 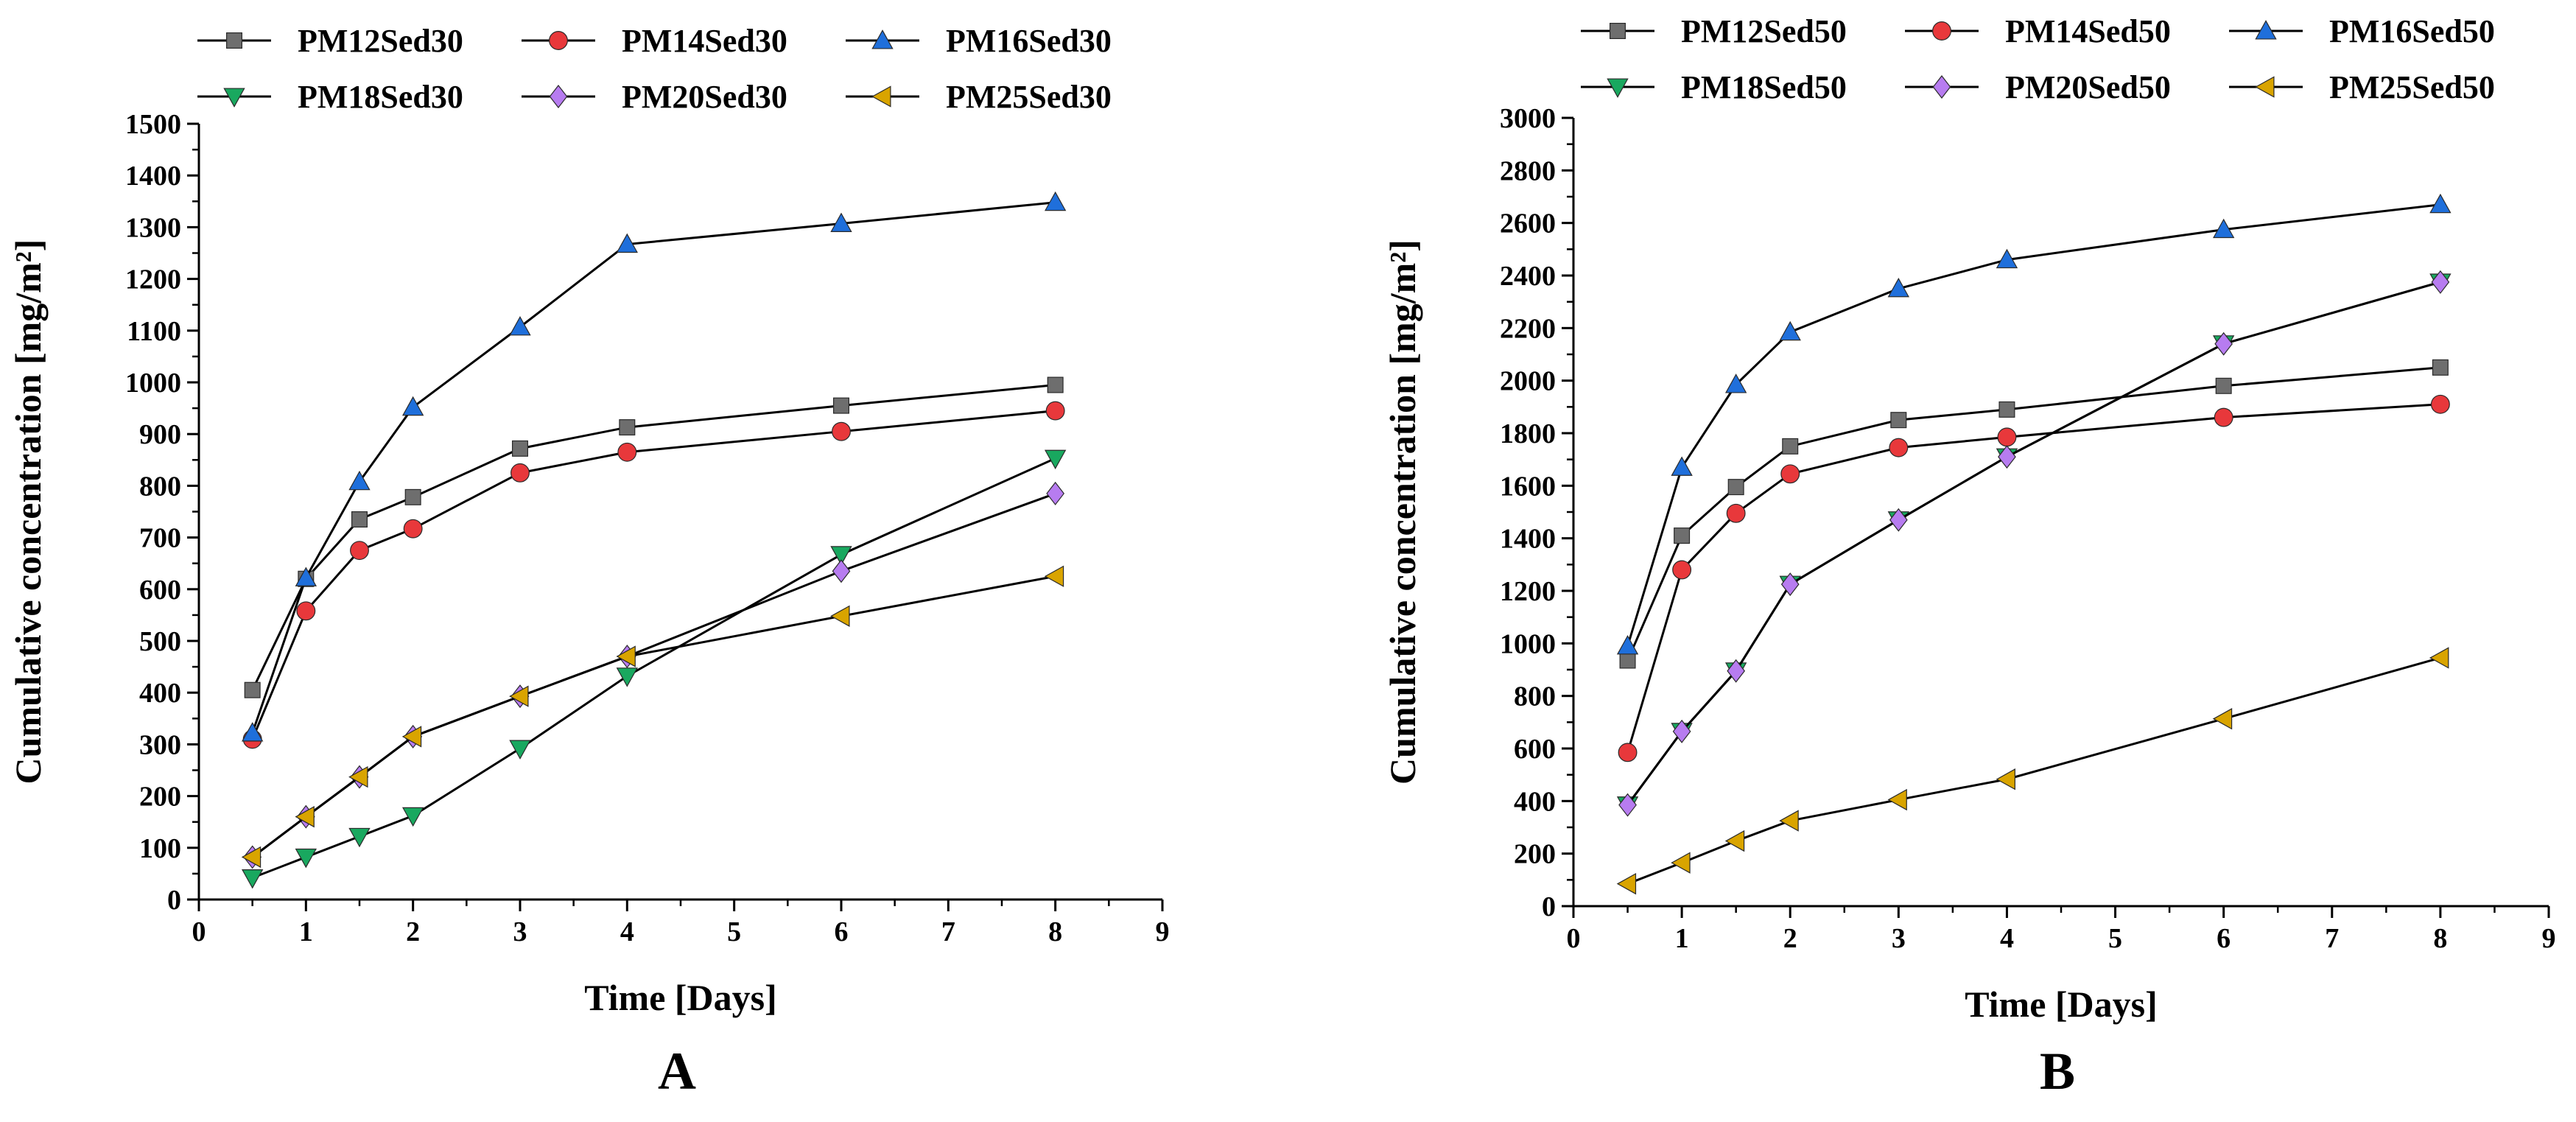 What do you see at coordinates (160, 744) in the screenshot?
I see `y-tick-label: 300` at bounding box center [160, 744].